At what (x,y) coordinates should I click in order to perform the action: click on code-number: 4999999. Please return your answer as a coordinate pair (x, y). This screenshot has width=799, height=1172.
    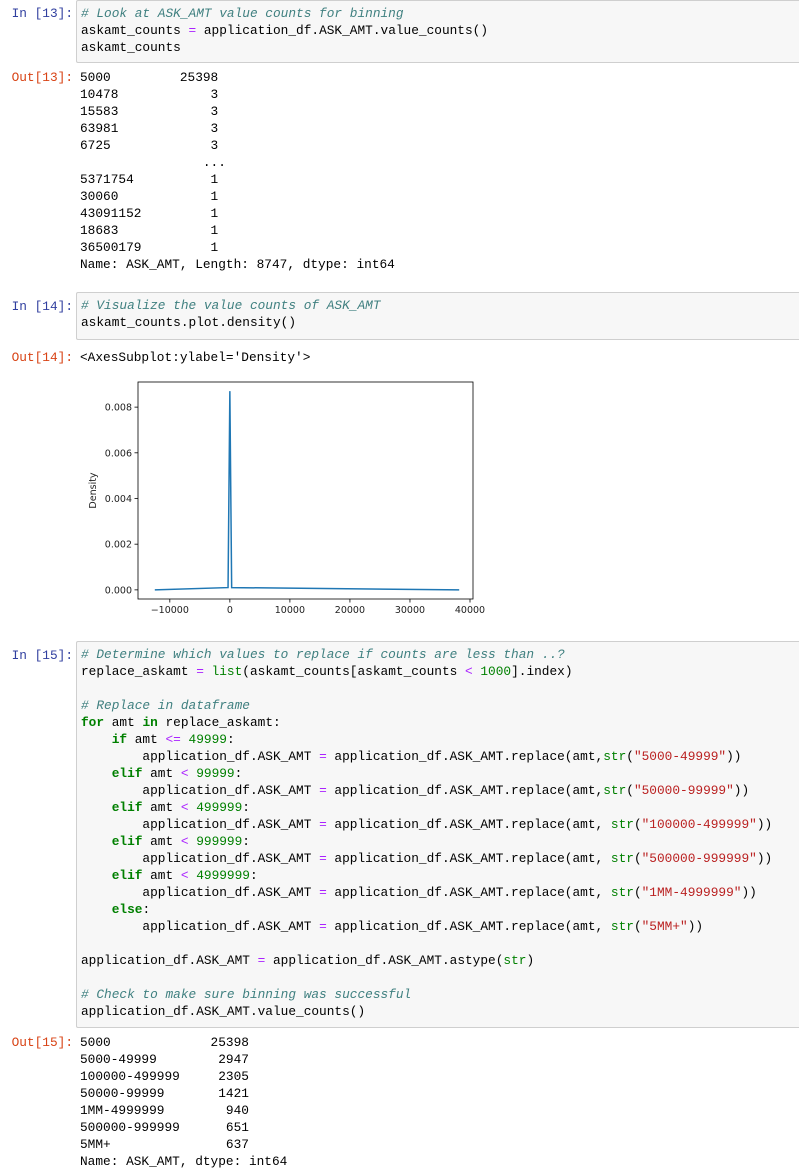
    Looking at the image, I should click on (223, 875).